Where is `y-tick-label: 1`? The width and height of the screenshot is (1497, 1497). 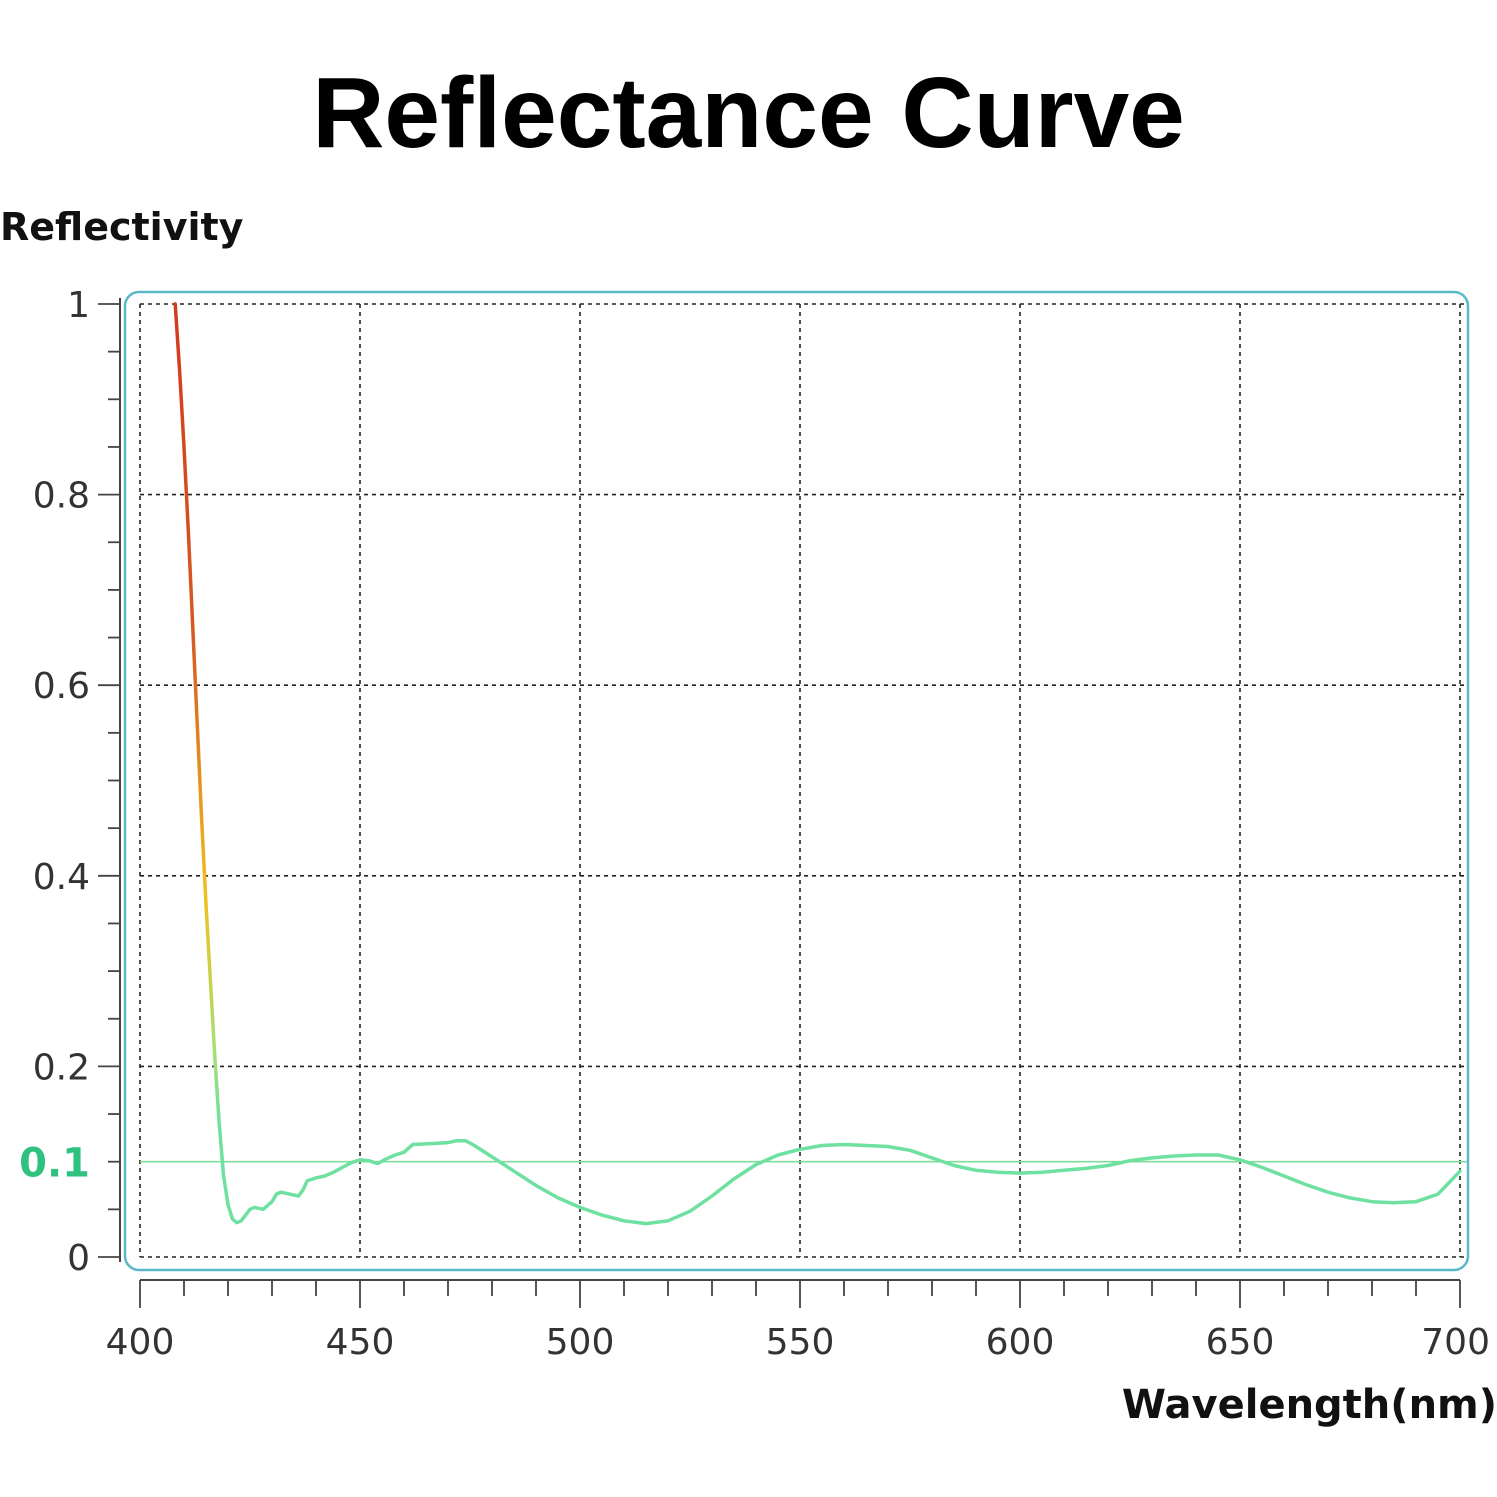
y-tick-label: 1 is located at coordinates (78, 305).